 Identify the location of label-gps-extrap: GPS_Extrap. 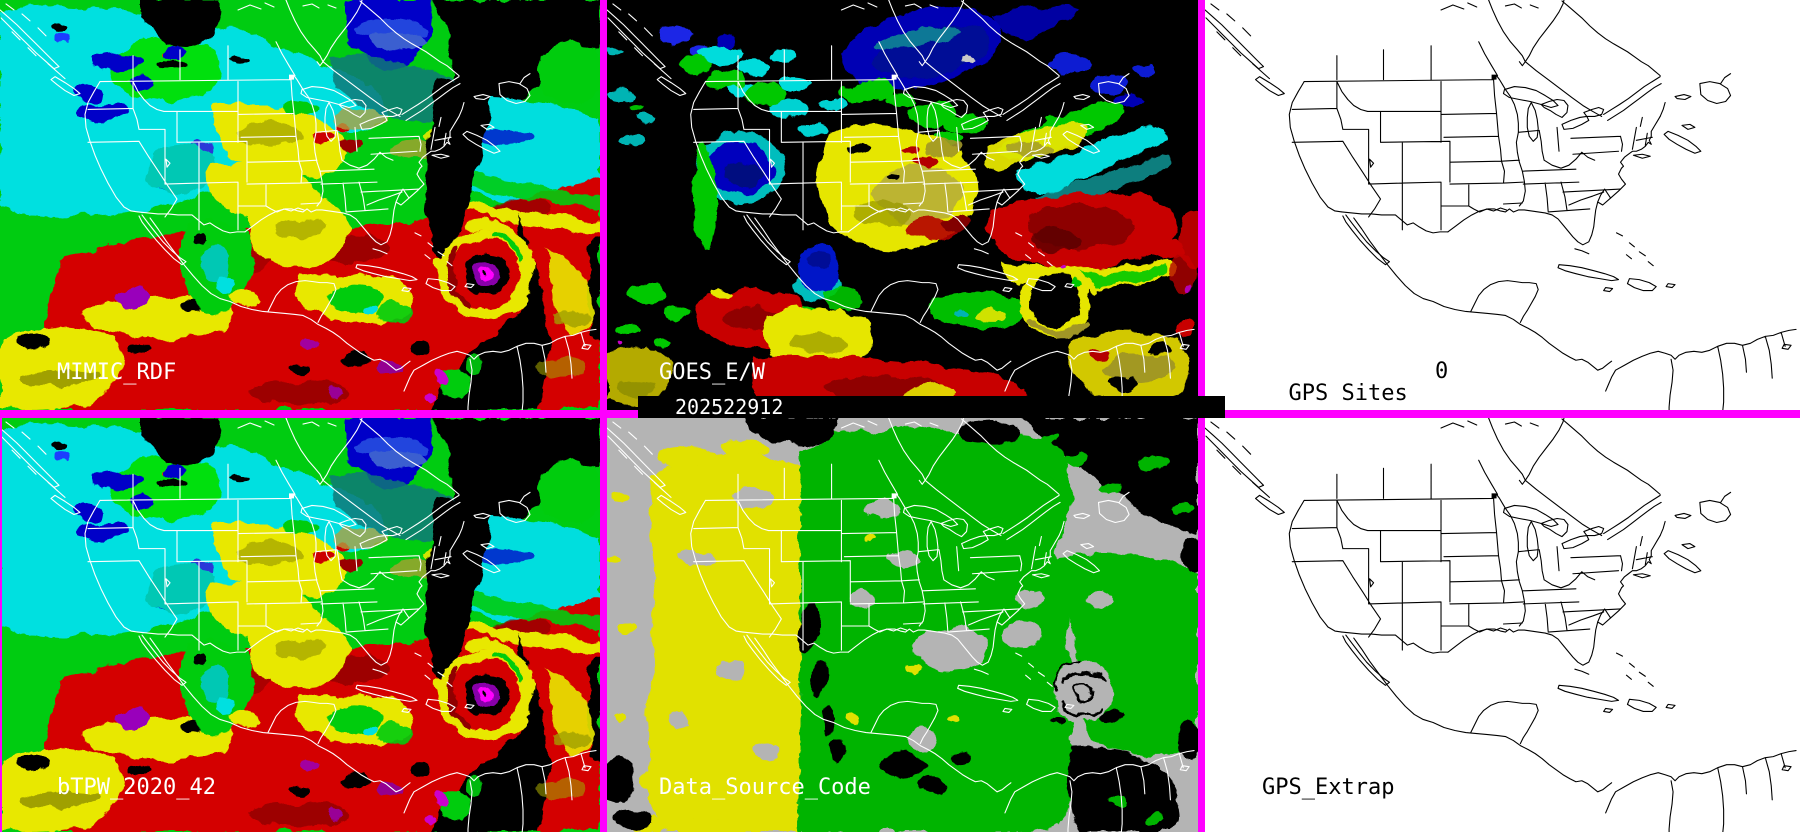
(1328, 787).